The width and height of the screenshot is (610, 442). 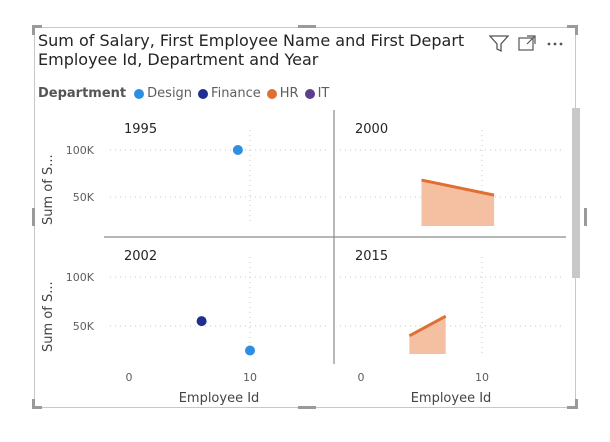 What do you see at coordinates (451, 398) in the screenshot?
I see `x-axis-title-right: Employee Id` at bounding box center [451, 398].